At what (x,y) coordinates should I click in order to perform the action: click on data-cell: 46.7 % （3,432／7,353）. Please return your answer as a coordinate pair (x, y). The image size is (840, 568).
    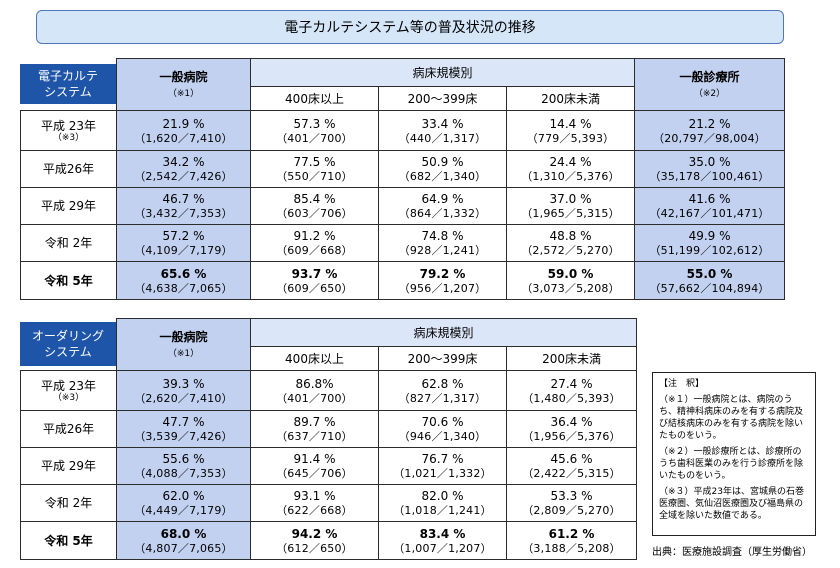
    Looking at the image, I should click on (183, 206).